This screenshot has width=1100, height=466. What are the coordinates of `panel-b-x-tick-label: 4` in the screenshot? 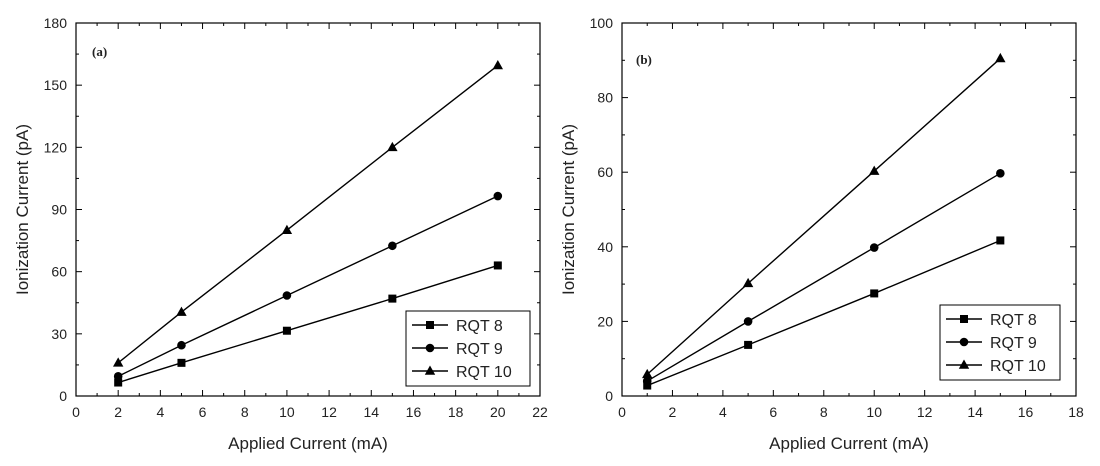 It's located at (723, 412).